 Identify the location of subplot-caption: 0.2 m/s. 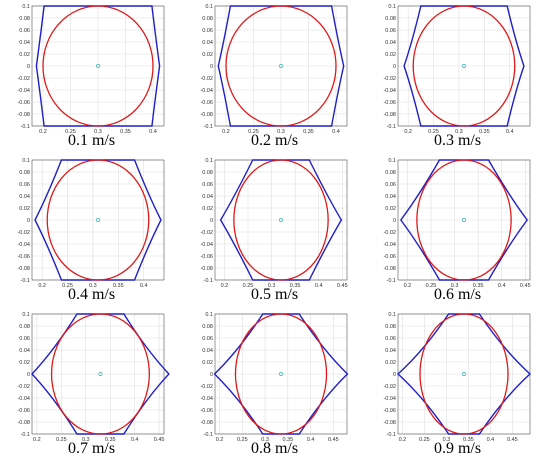
(274, 140).